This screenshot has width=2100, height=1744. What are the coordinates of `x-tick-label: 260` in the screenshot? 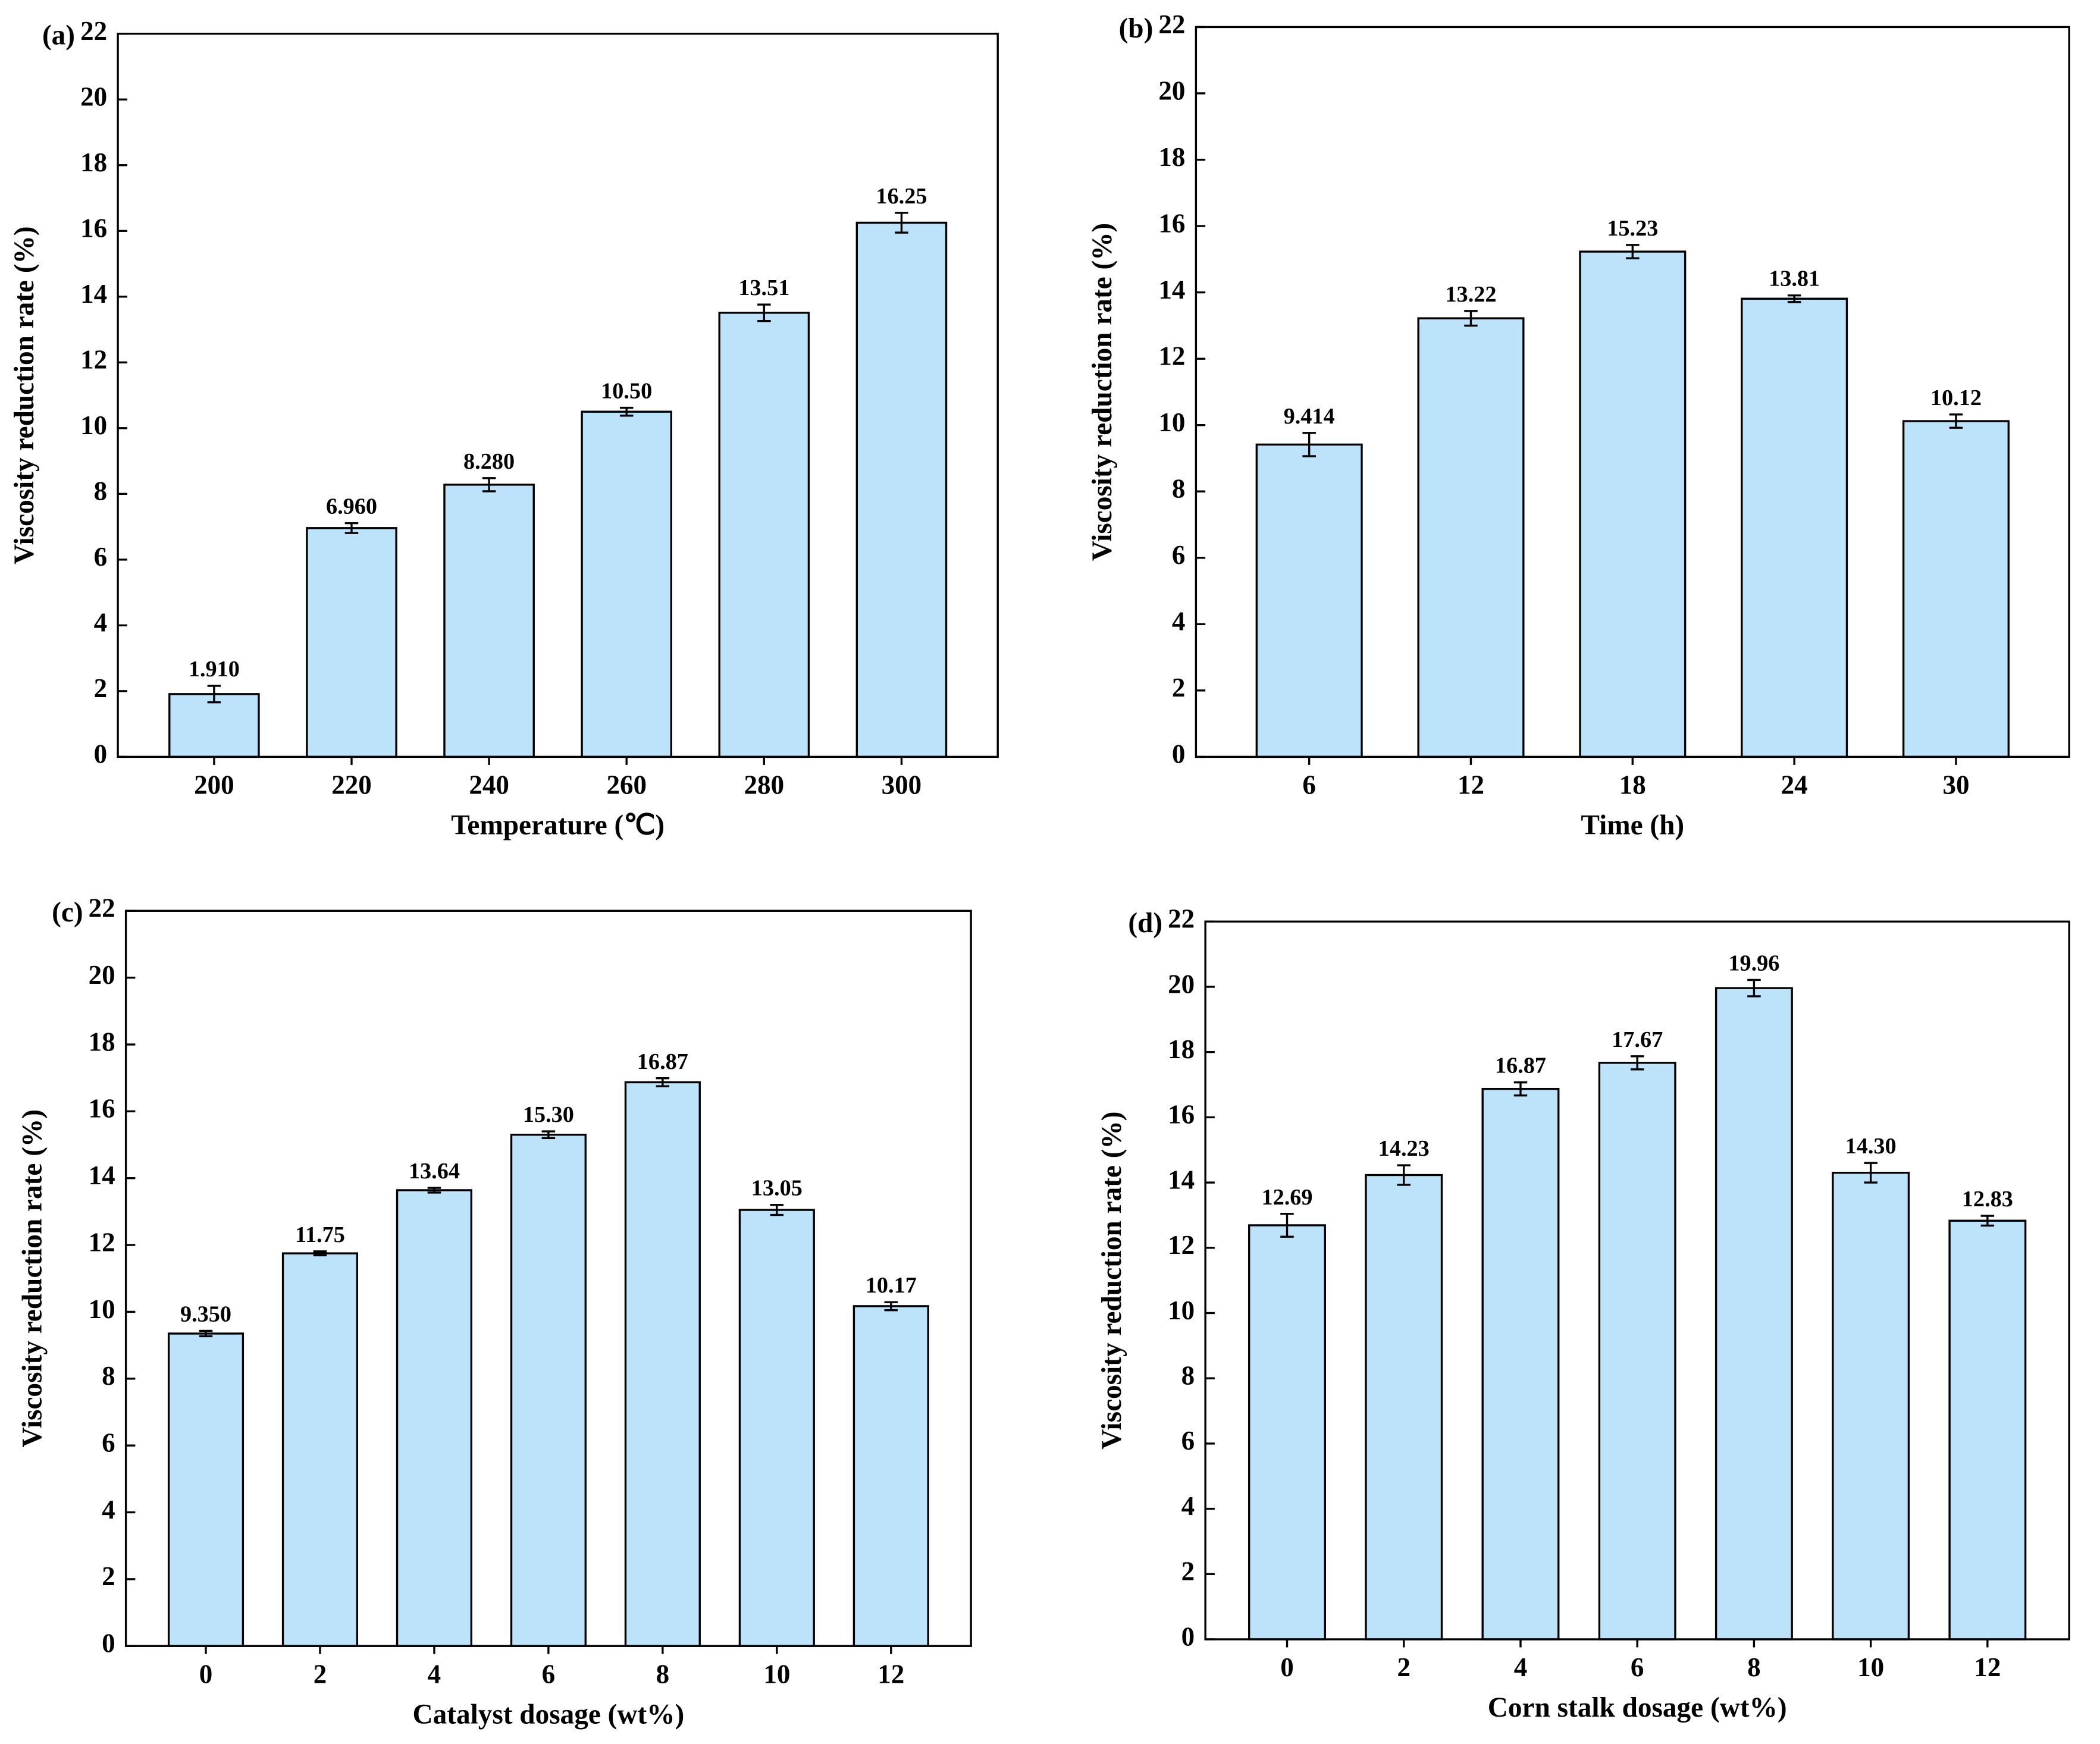 It's located at (626, 785).